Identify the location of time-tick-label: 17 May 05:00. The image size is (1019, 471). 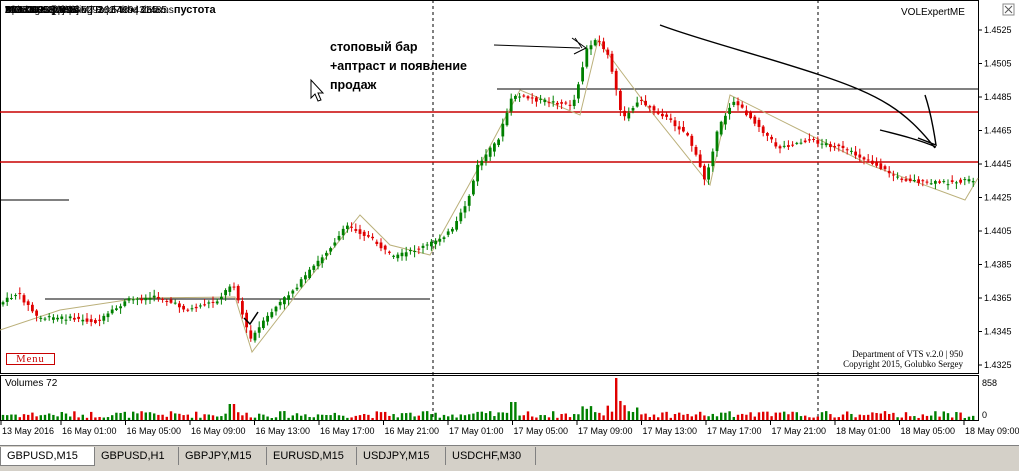
(541, 431).